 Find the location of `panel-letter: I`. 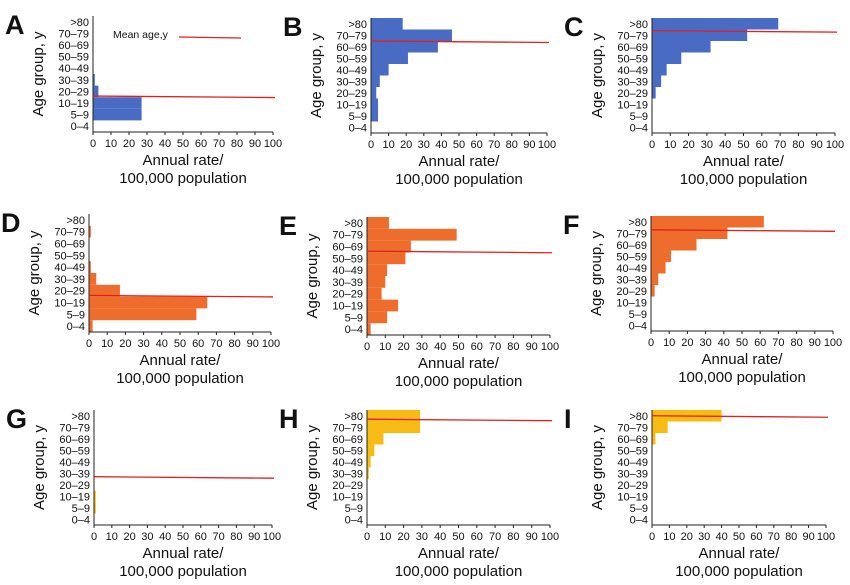

panel-letter: I is located at coordinates (568, 419).